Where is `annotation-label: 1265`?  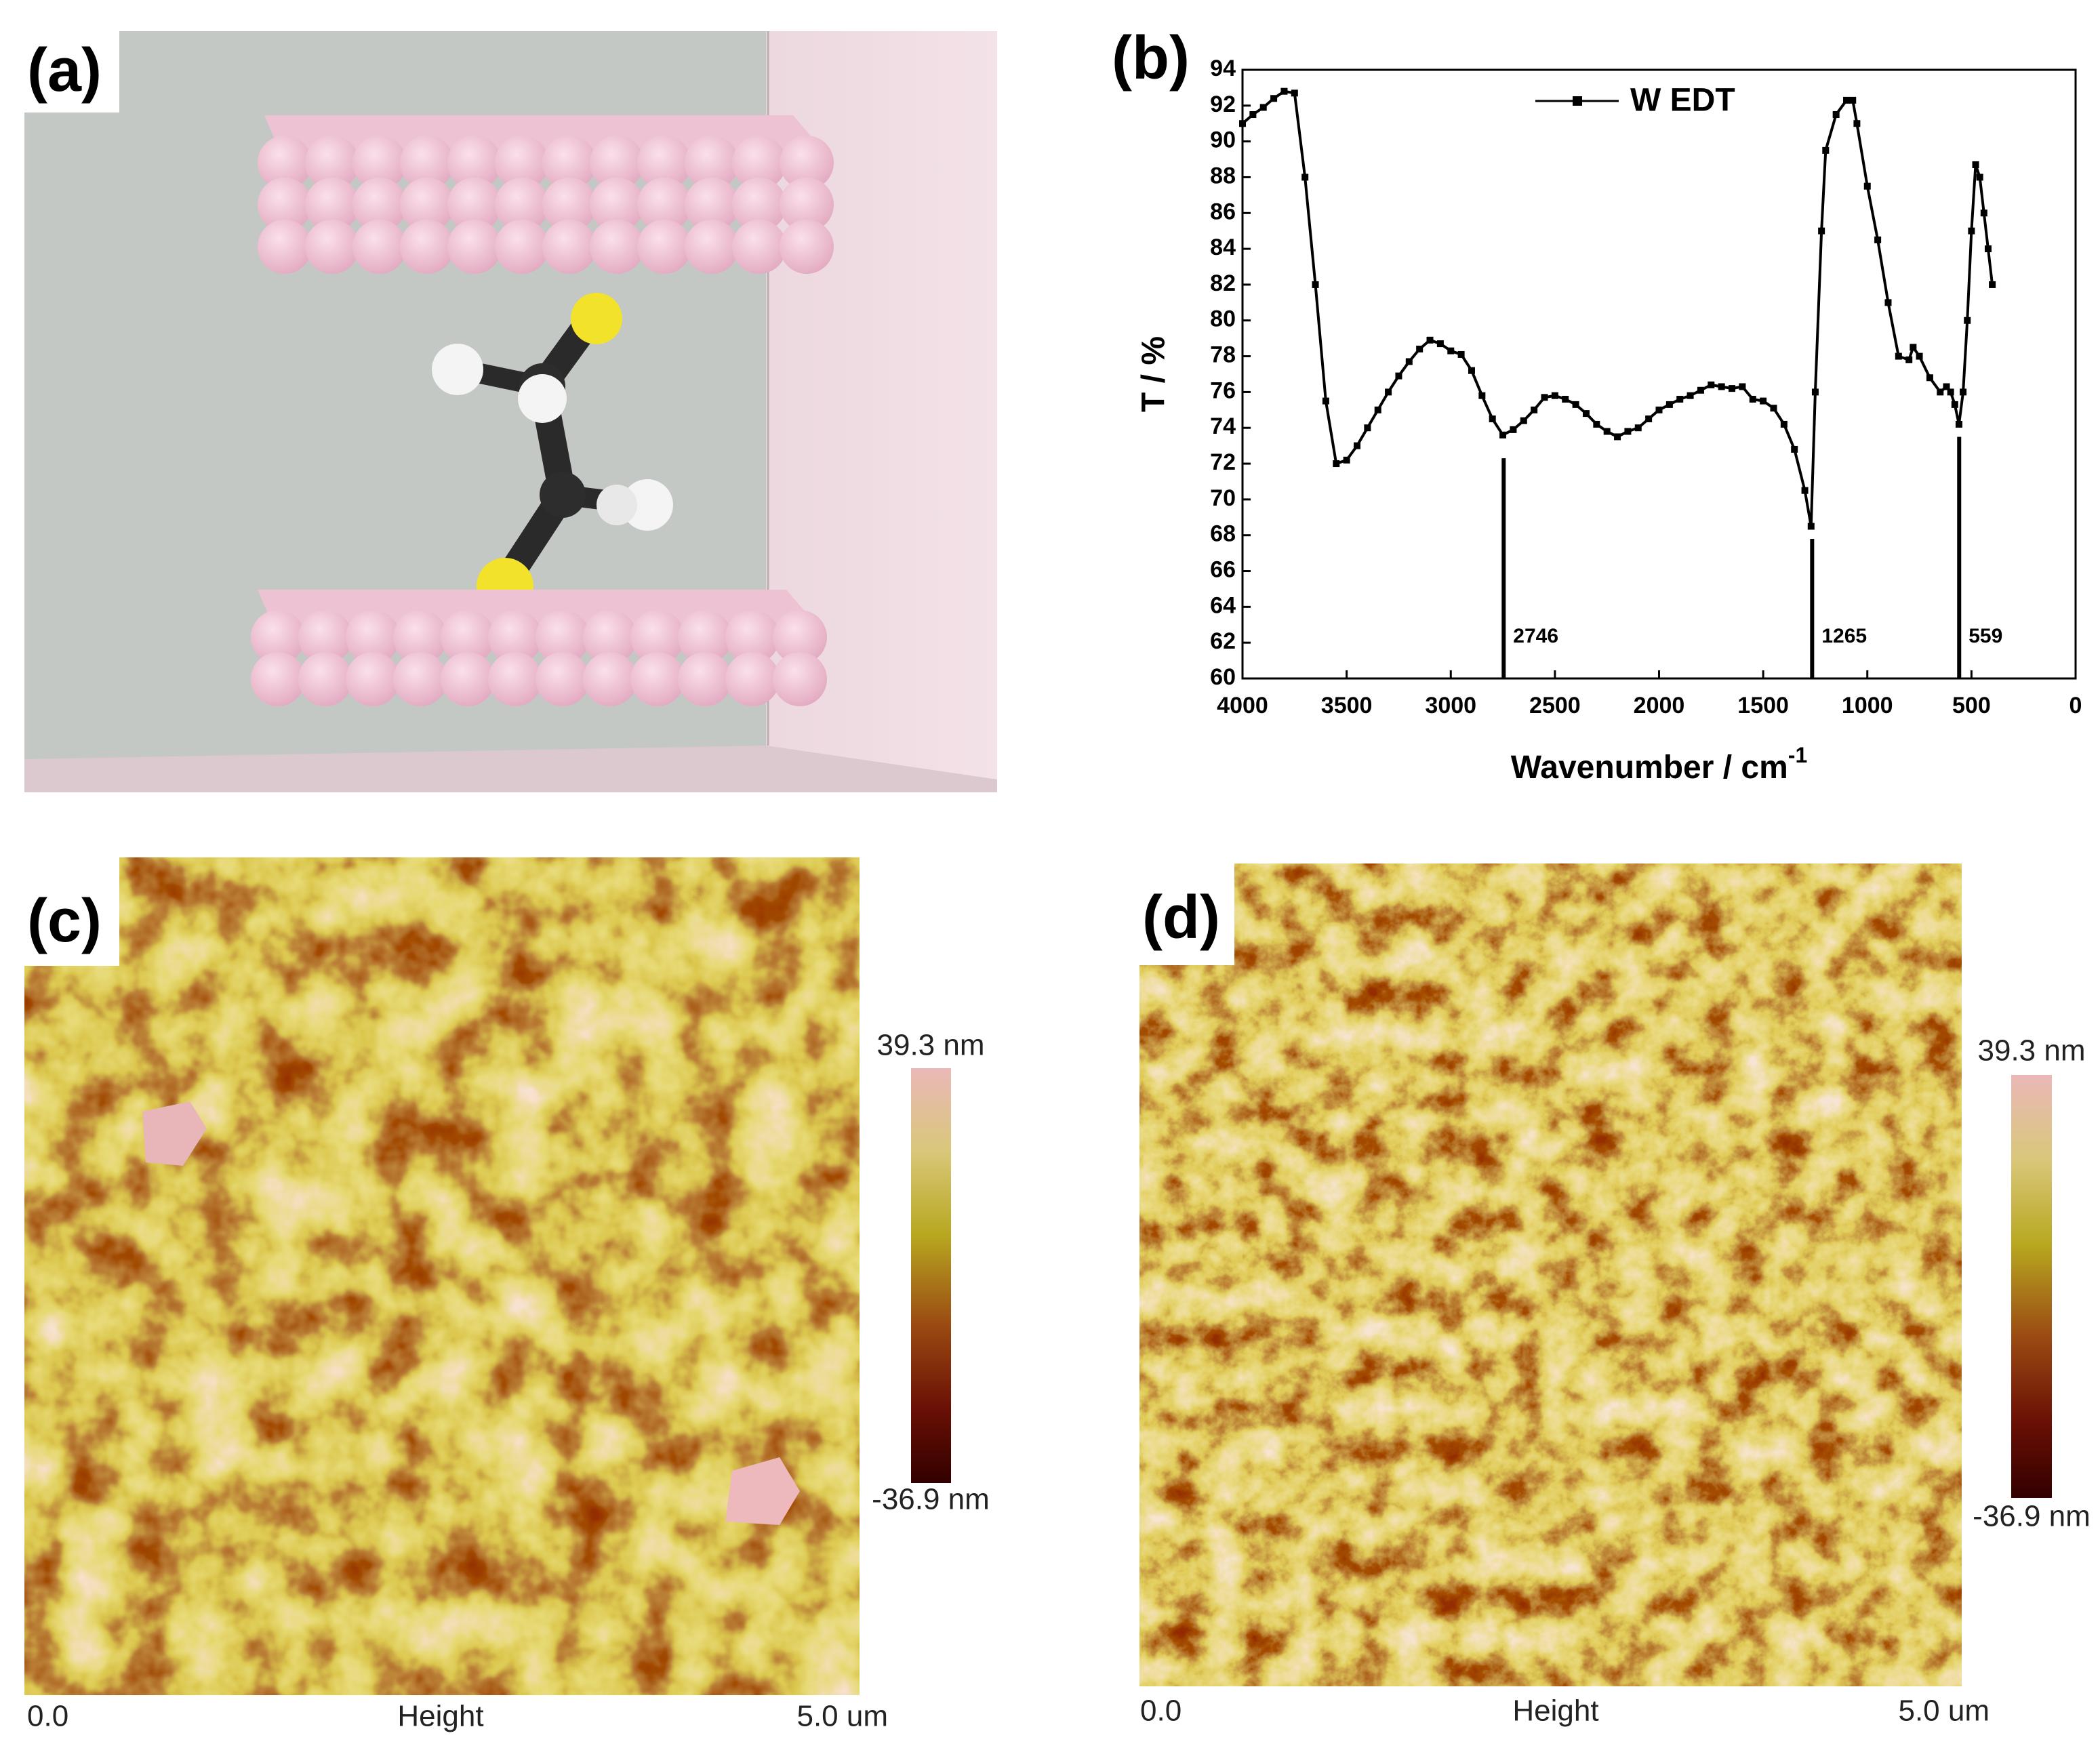
annotation-label: 1265 is located at coordinates (1844, 636).